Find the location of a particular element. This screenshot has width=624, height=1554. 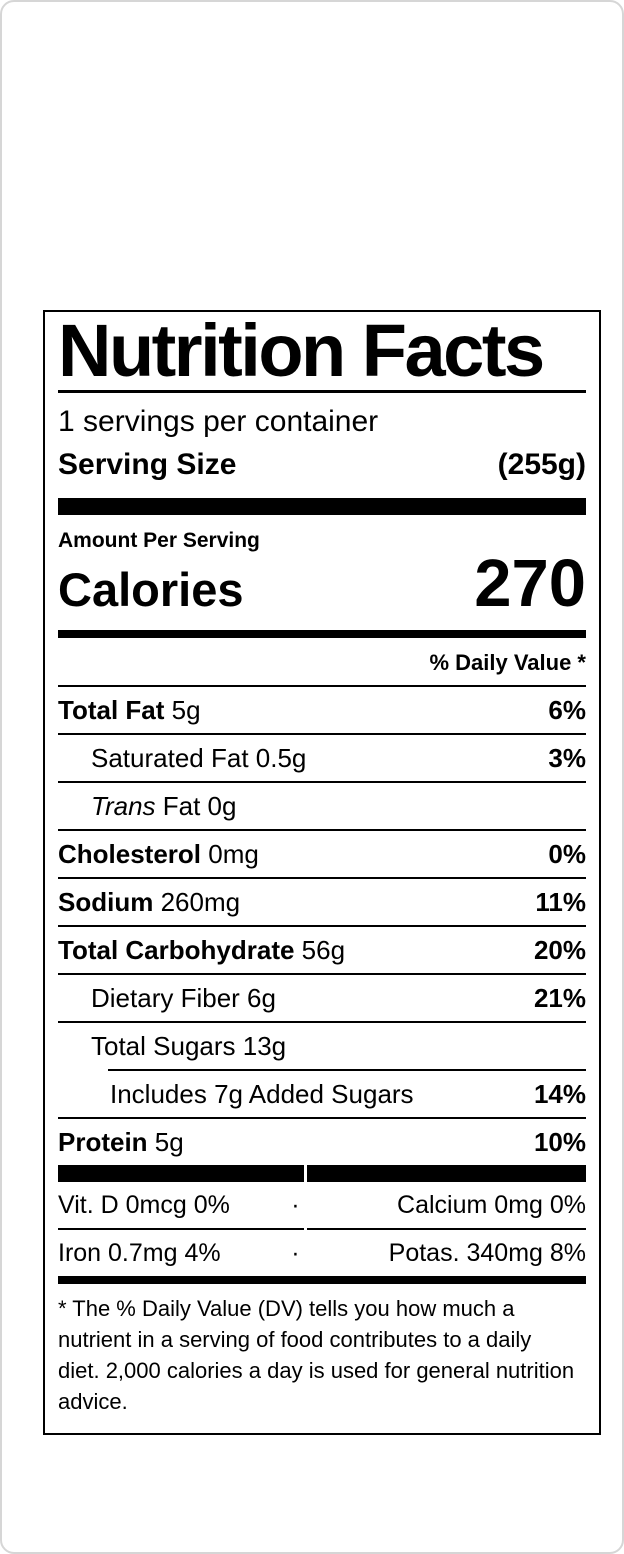

micronutrient-left-cell: Iron 0.7mg 4% · is located at coordinates (181, 1253).